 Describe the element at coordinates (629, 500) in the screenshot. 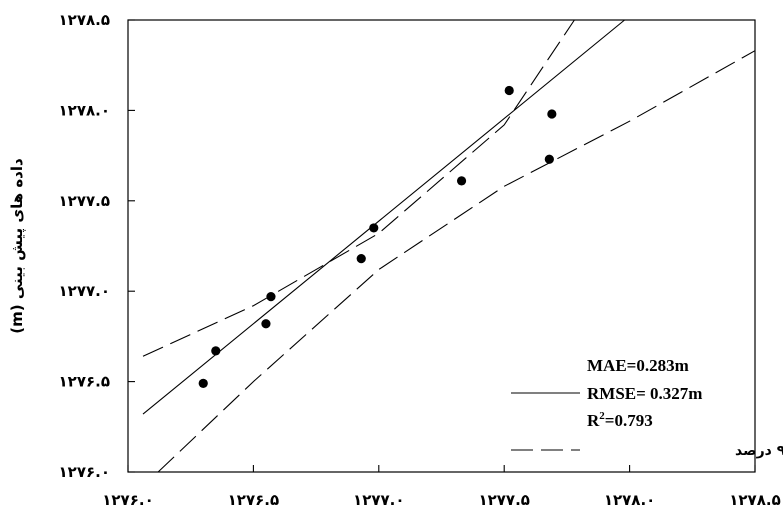

I see `x-tick-label: ۱۲۷۸.۰` at that location.